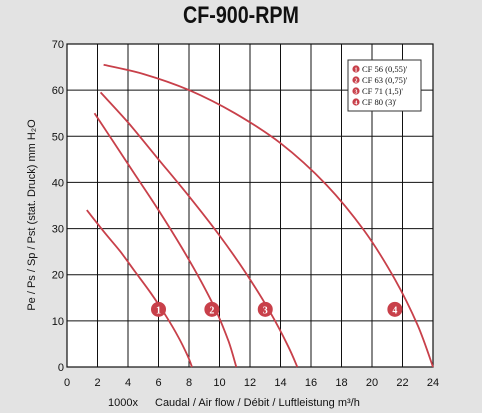 The width and height of the screenshot is (482, 413). Describe the element at coordinates (58, 276) in the screenshot. I see `y-tick-label: 20` at that location.